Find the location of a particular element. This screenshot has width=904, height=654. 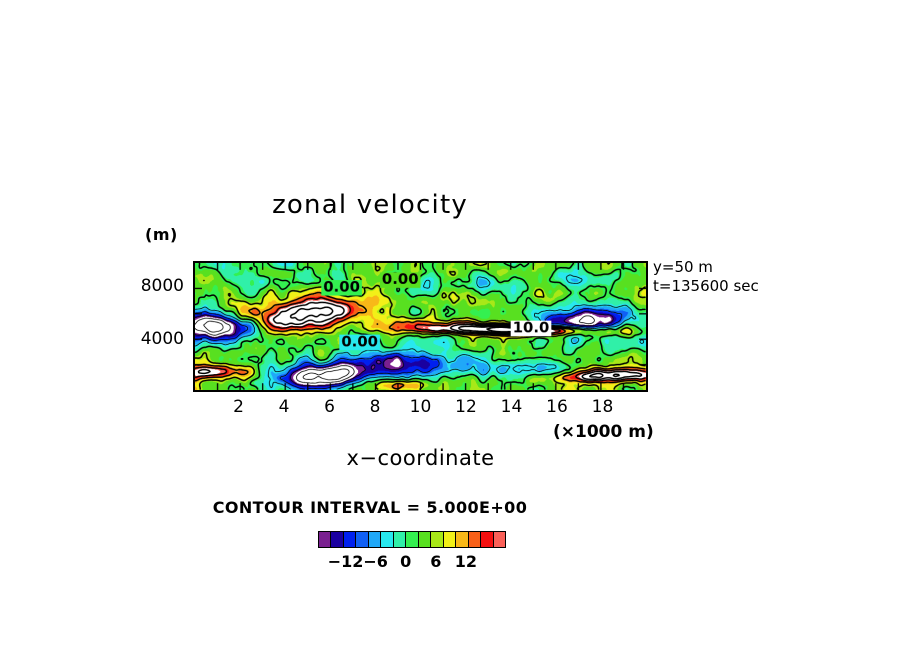

colorbar-tick-label: −12 is located at coordinates (345, 561).